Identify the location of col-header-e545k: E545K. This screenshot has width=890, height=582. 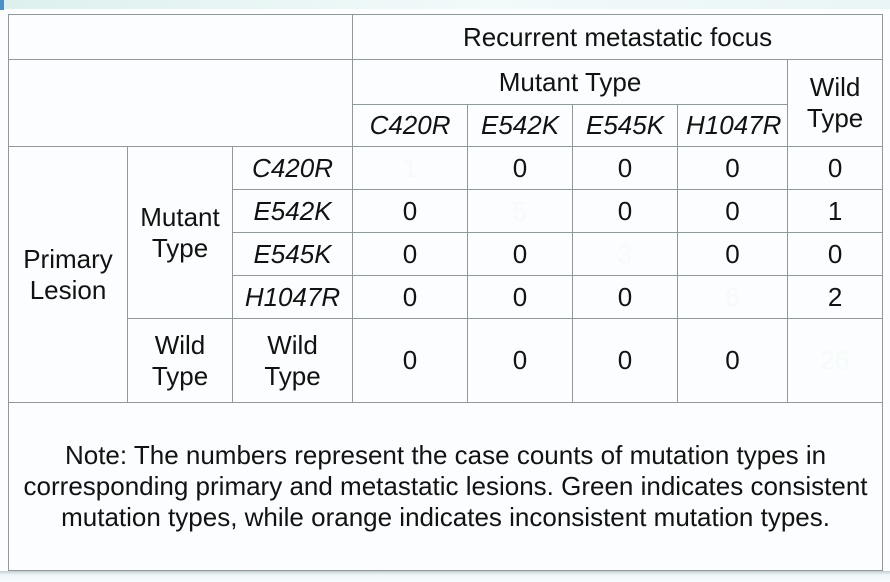
(625, 125).